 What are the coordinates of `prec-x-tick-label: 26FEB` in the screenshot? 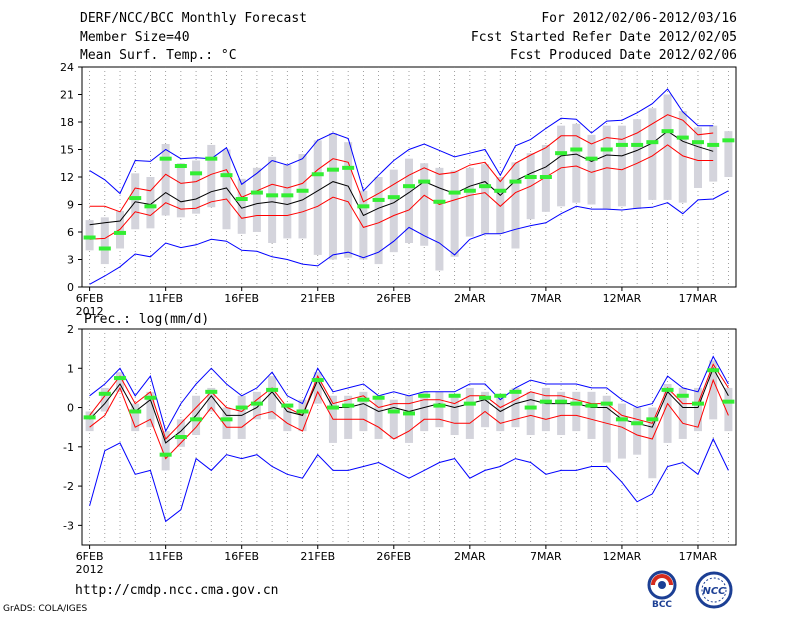 It's located at (393, 556).